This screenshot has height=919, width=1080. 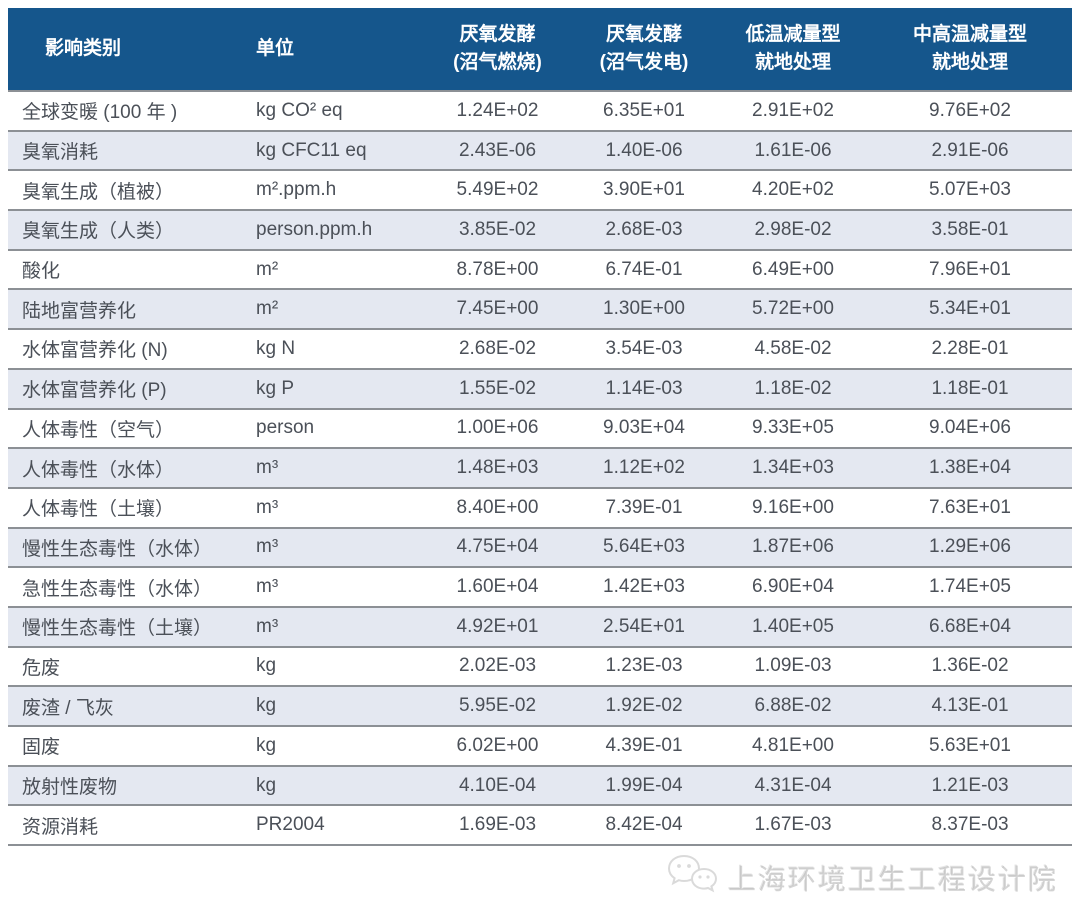 I want to click on value-cell: 1.87E+06, so click(x=793, y=547).